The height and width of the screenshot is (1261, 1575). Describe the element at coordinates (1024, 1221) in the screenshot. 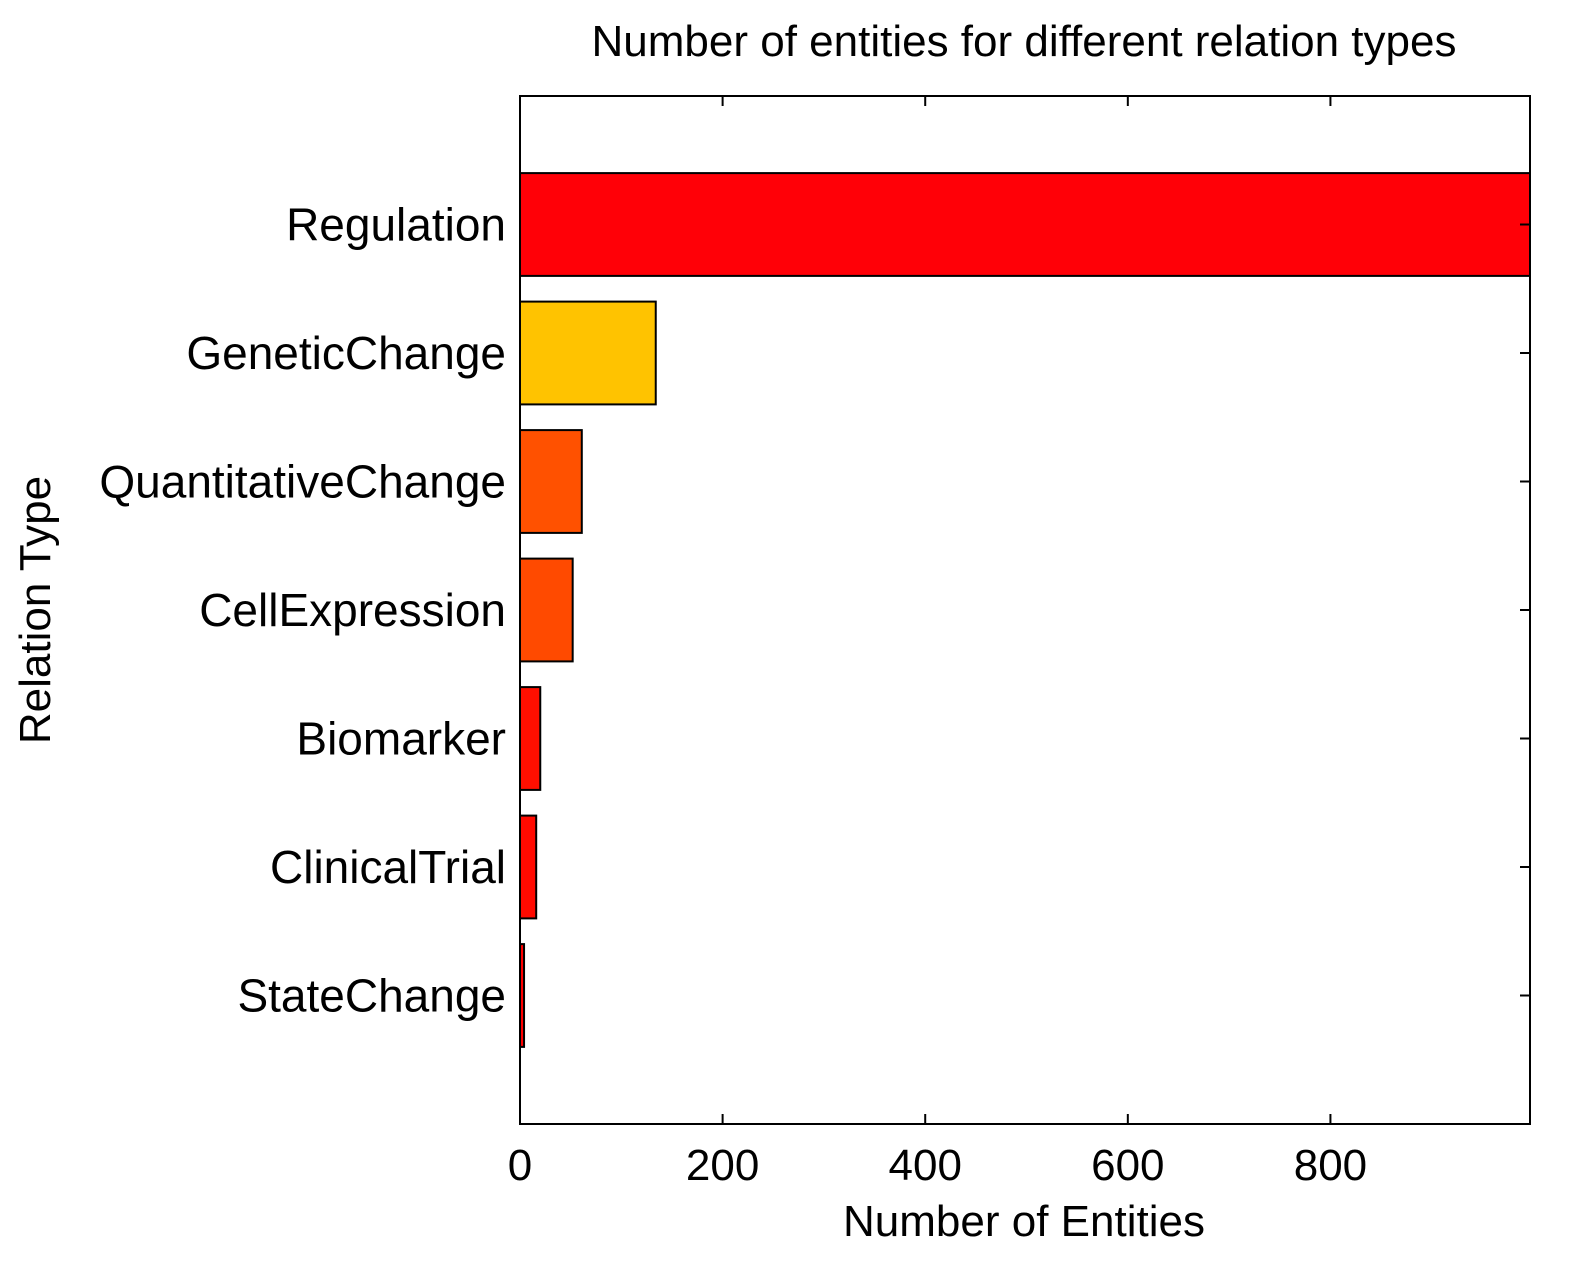

I see `x-axis-label: Number of Entities` at that location.